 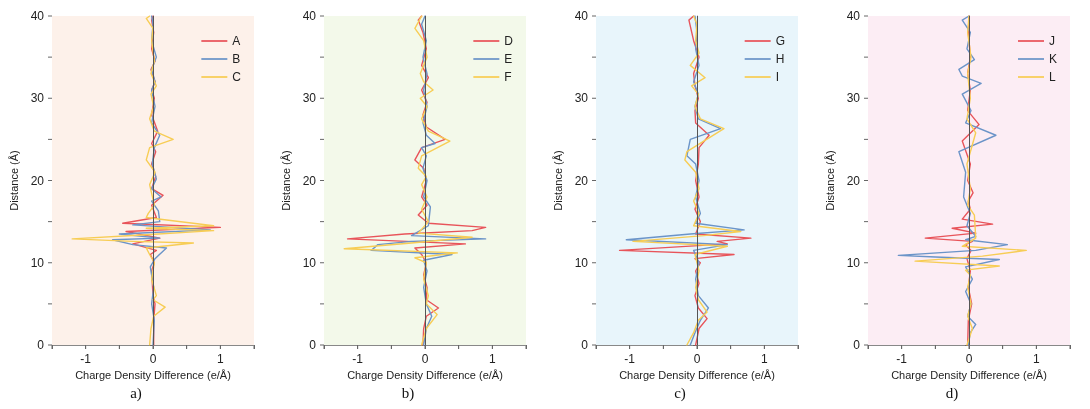 What do you see at coordinates (1052, 41) in the screenshot?
I see `legend-label: J` at bounding box center [1052, 41].